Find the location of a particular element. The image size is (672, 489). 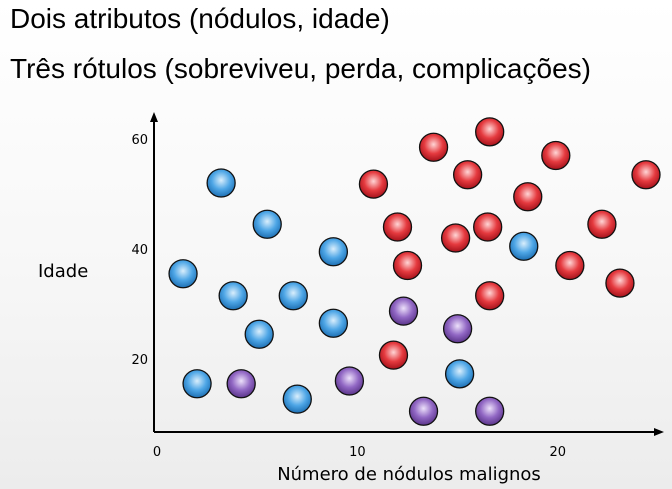

x-tick-label: 10 is located at coordinates (357, 452).